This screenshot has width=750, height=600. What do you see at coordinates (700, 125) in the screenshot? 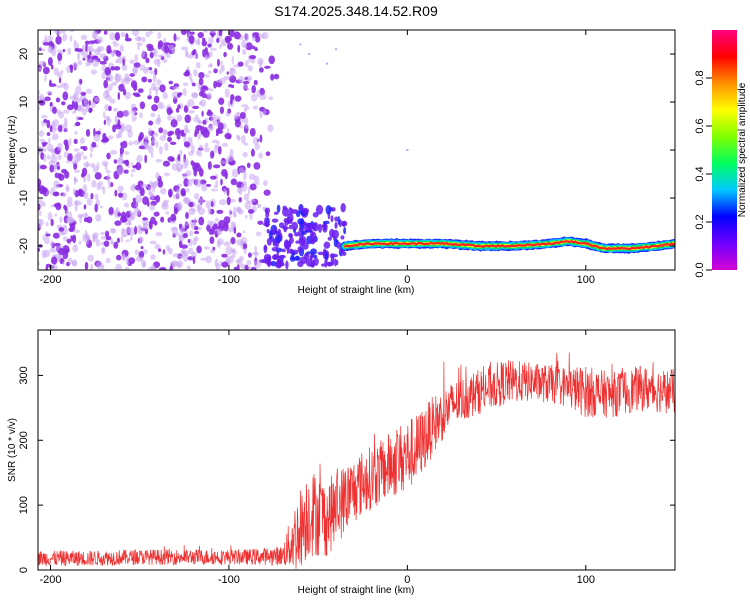
I see `colorbar-tick-label: 0.6` at bounding box center [700, 125].